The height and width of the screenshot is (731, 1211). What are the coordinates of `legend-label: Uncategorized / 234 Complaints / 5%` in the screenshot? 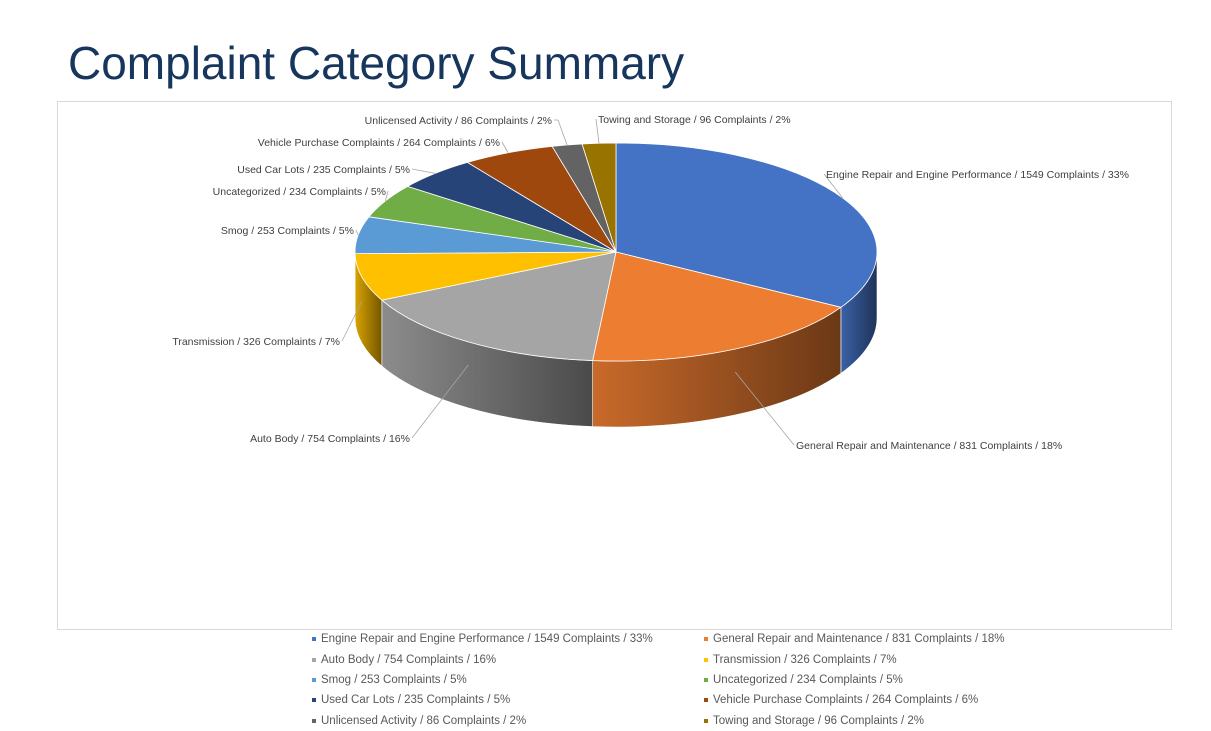 It's located at (808, 680).